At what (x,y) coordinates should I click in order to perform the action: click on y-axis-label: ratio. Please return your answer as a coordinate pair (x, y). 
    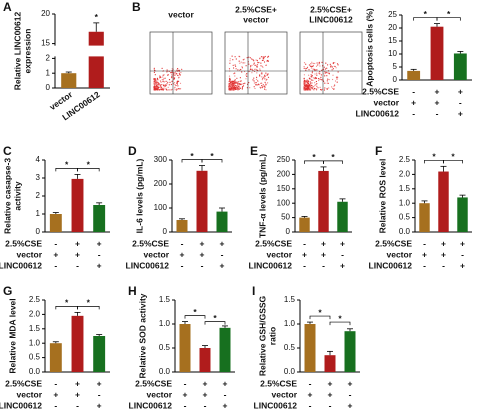
    Looking at the image, I should click on (272, 336).